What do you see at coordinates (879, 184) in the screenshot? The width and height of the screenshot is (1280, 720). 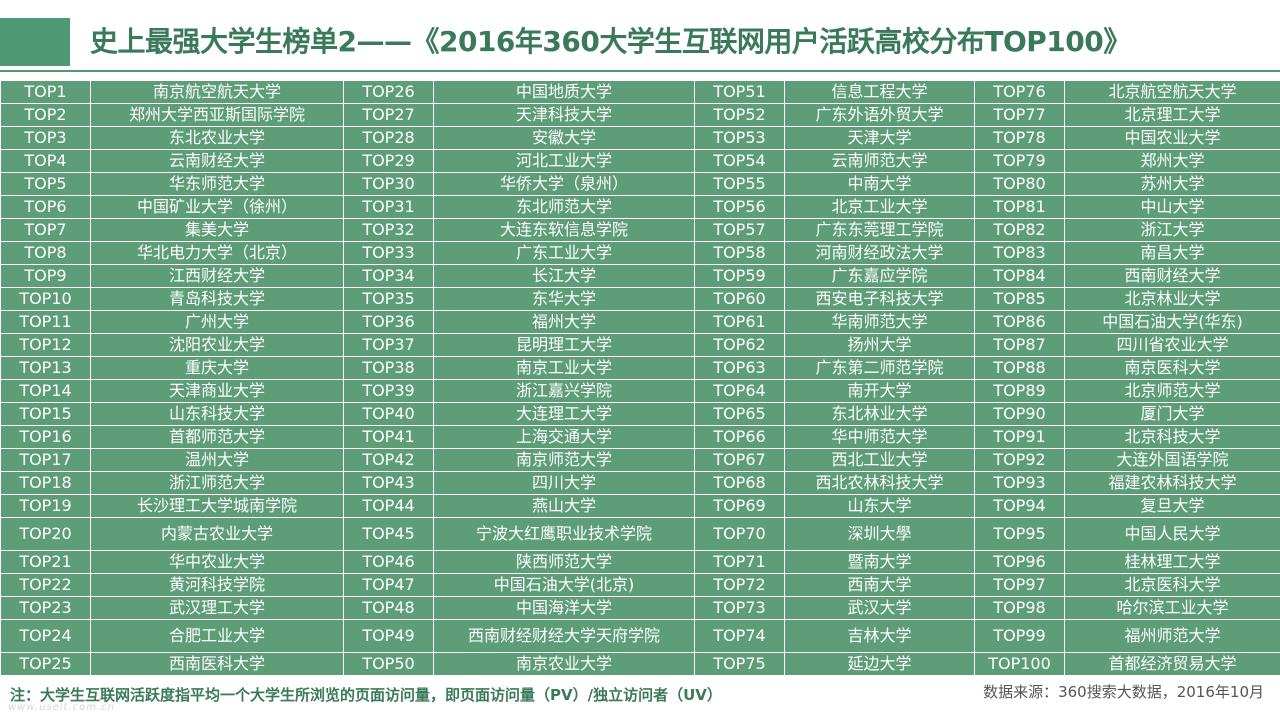 I see `university-cell: 中南大学` at bounding box center [879, 184].